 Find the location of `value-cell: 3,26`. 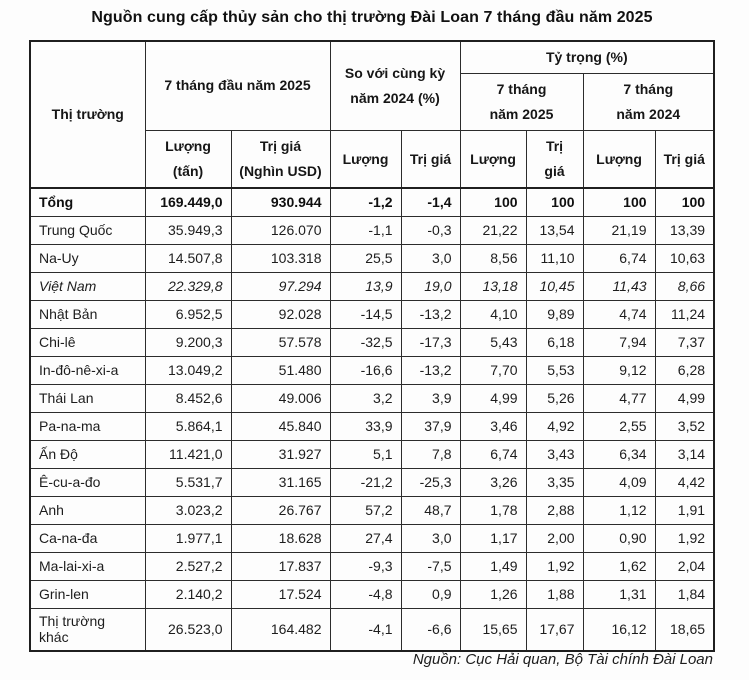

value-cell: 3,26 is located at coordinates (493, 482).